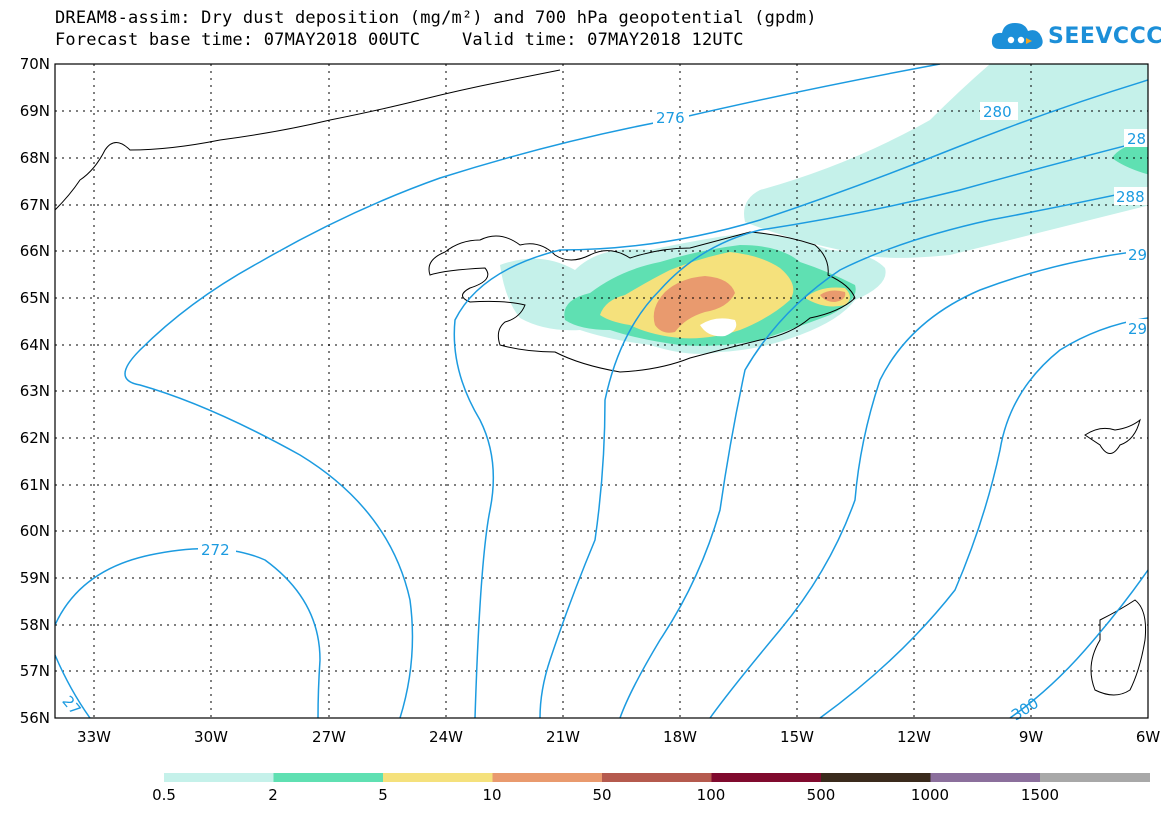  I want to click on contour-label: 288, so click(1130, 197).